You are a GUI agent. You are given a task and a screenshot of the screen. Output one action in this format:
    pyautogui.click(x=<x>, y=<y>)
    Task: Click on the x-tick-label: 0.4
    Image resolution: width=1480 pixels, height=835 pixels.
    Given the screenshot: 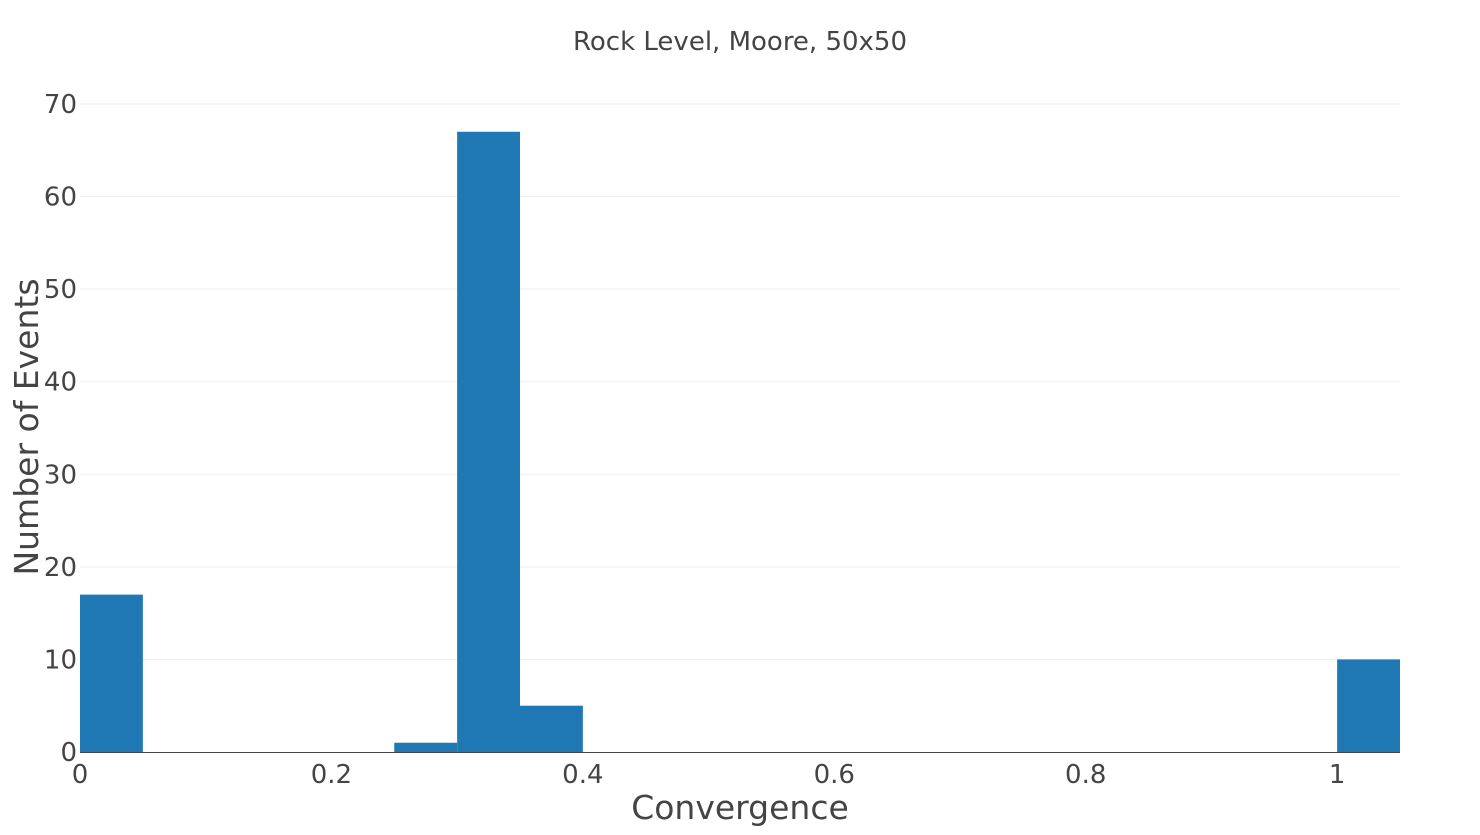 What is the action you would take?
    pyautogui.click(x=582, y=775)
    